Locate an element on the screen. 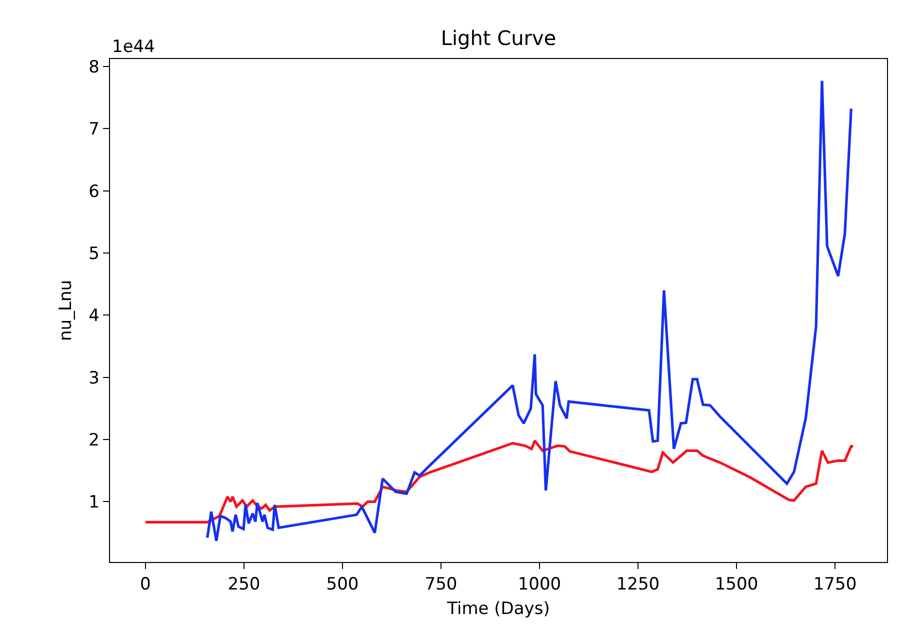  y-tick-label: 4 is located at coordinates (94, 316).